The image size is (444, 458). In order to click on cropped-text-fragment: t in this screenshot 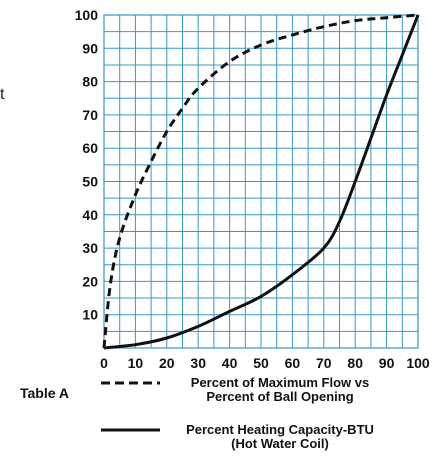, I will do `click(2, 94)`.